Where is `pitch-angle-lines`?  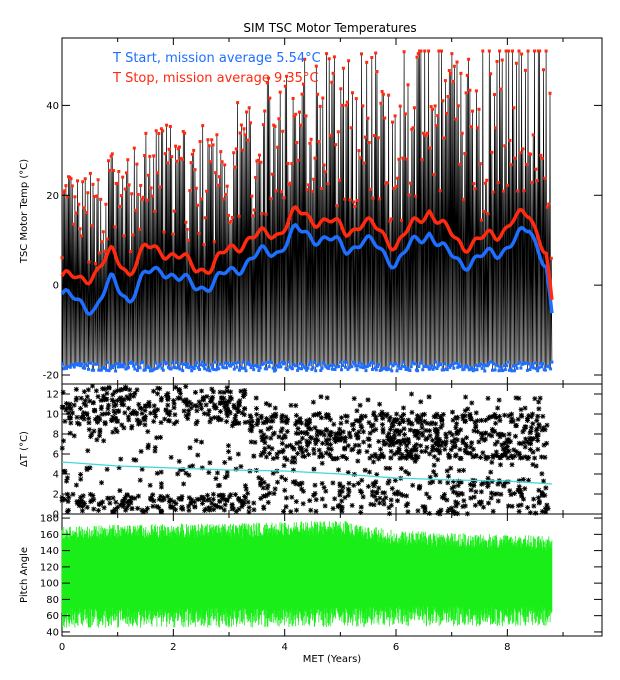 pitch-angle-lines is located at coordinates (307, 574).